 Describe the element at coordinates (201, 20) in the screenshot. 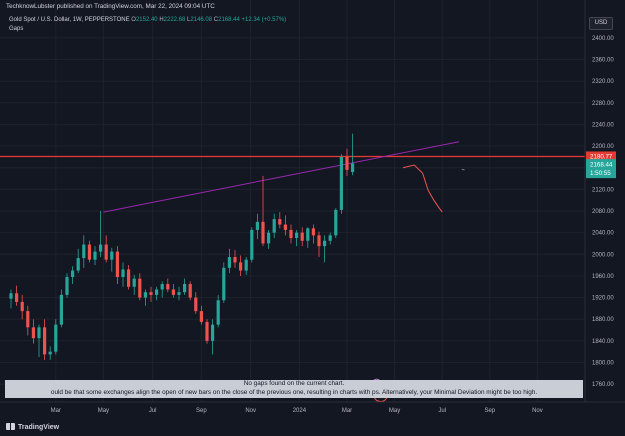

I see `legend-low-value: 2146.08` at that location.